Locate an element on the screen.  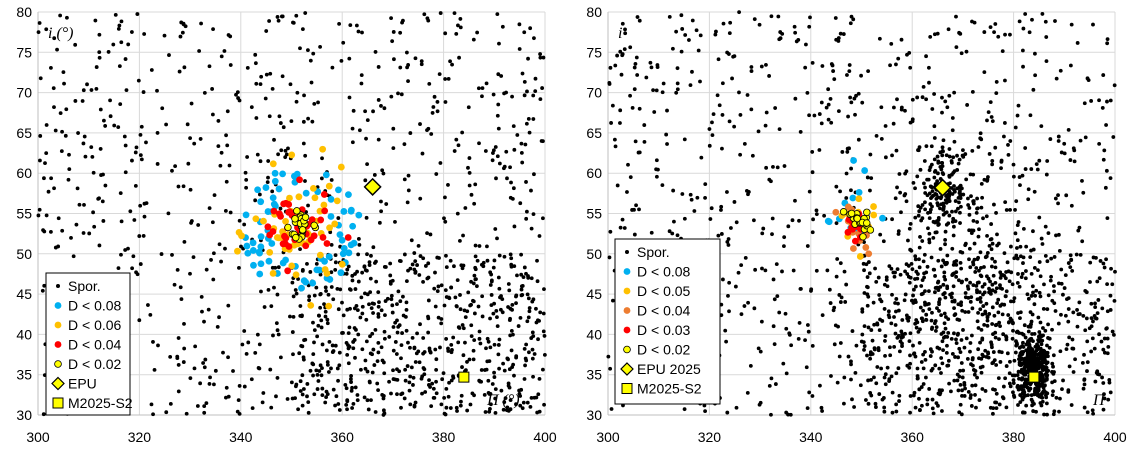
y-tick-label: 40 is located at coordinates (594, 334).